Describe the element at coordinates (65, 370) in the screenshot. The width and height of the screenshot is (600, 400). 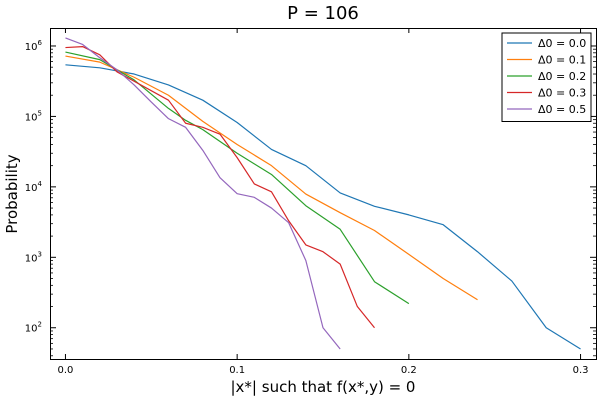
I see `x-tick-label: 0.0` at that location.